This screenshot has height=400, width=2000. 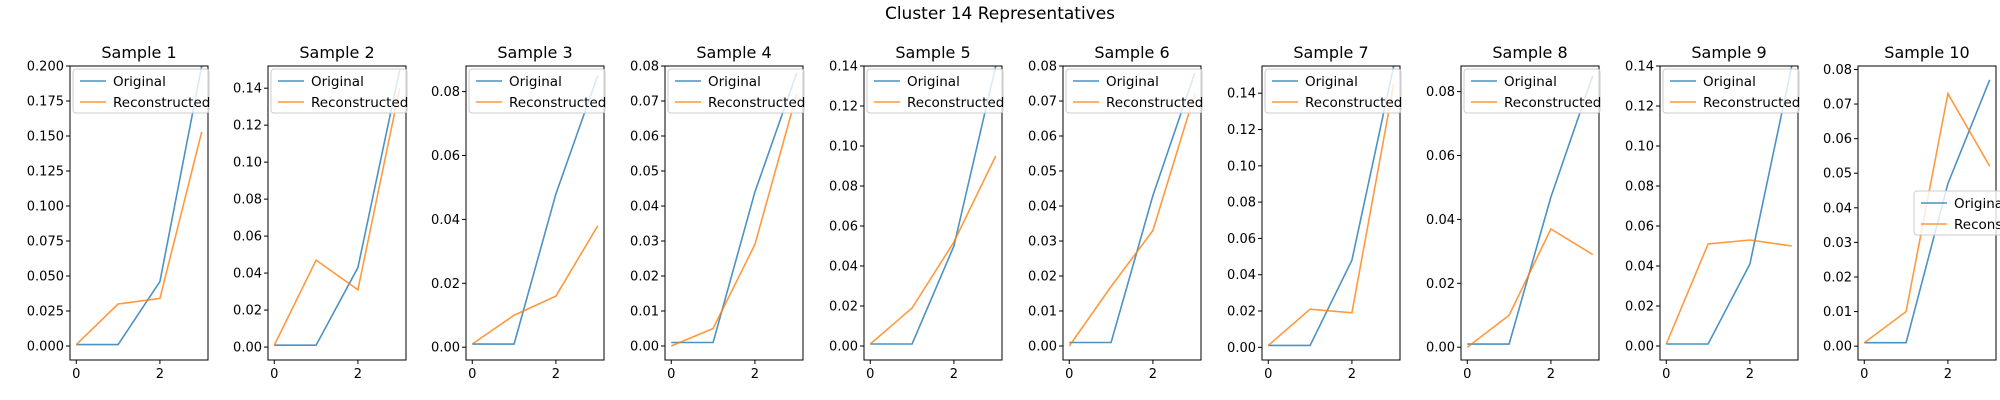 What do you see at coordinates (45, 347) in the screenshot?
I see `y-tick-label: 0.000` at bounding box center [45, 347].